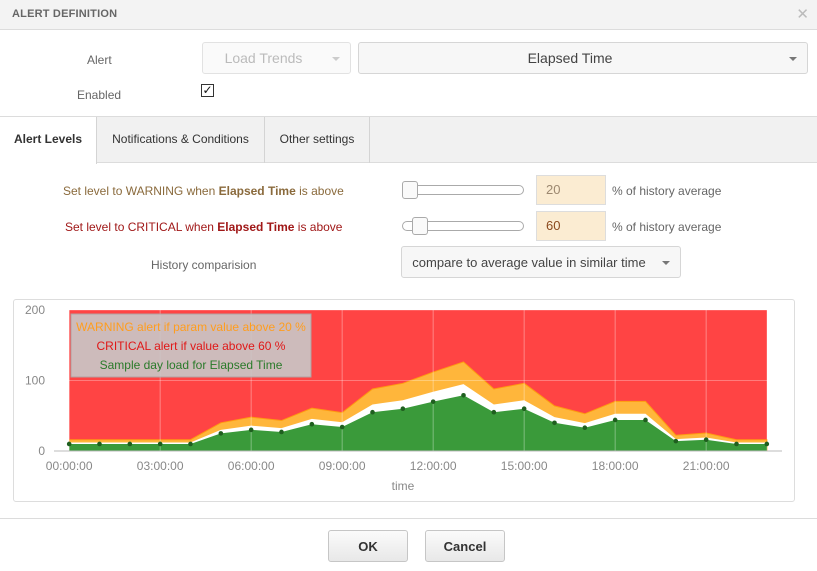  Describe the element at coordinates (69, 466) in the screenshot. I see `x-tick-label: 00:00:00` at that location.